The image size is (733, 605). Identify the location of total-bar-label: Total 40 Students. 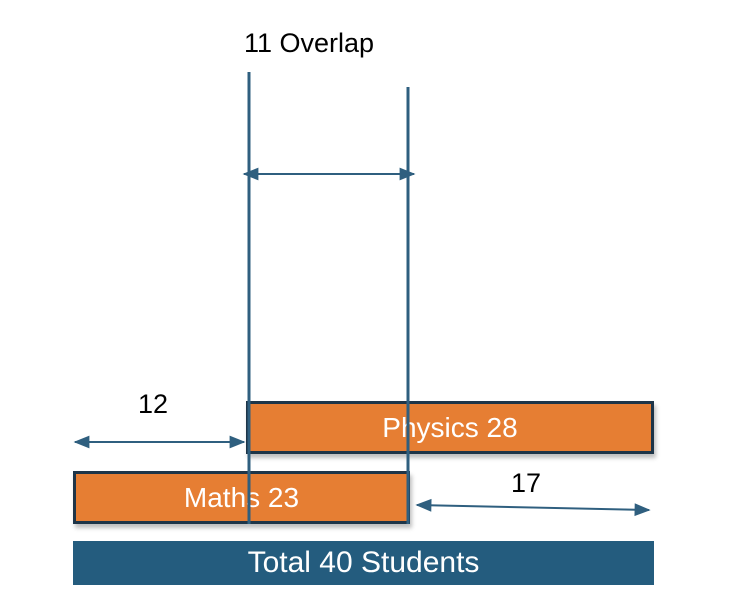
(363, 562).